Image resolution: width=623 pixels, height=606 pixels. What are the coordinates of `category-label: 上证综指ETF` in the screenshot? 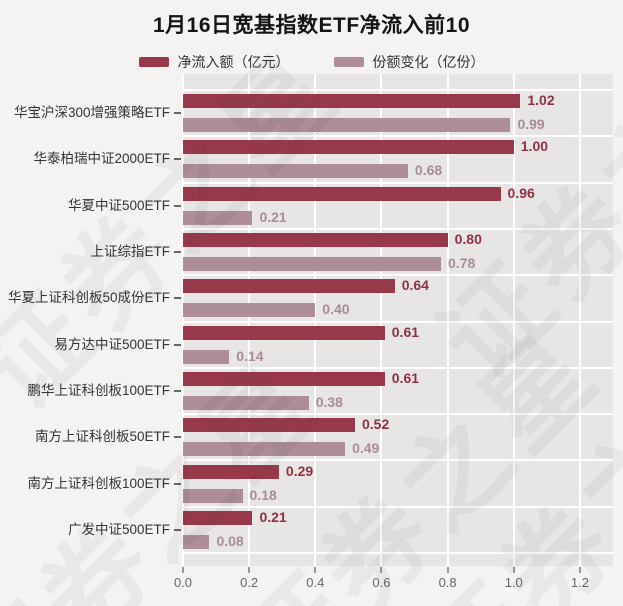 It's located at (130, 252).